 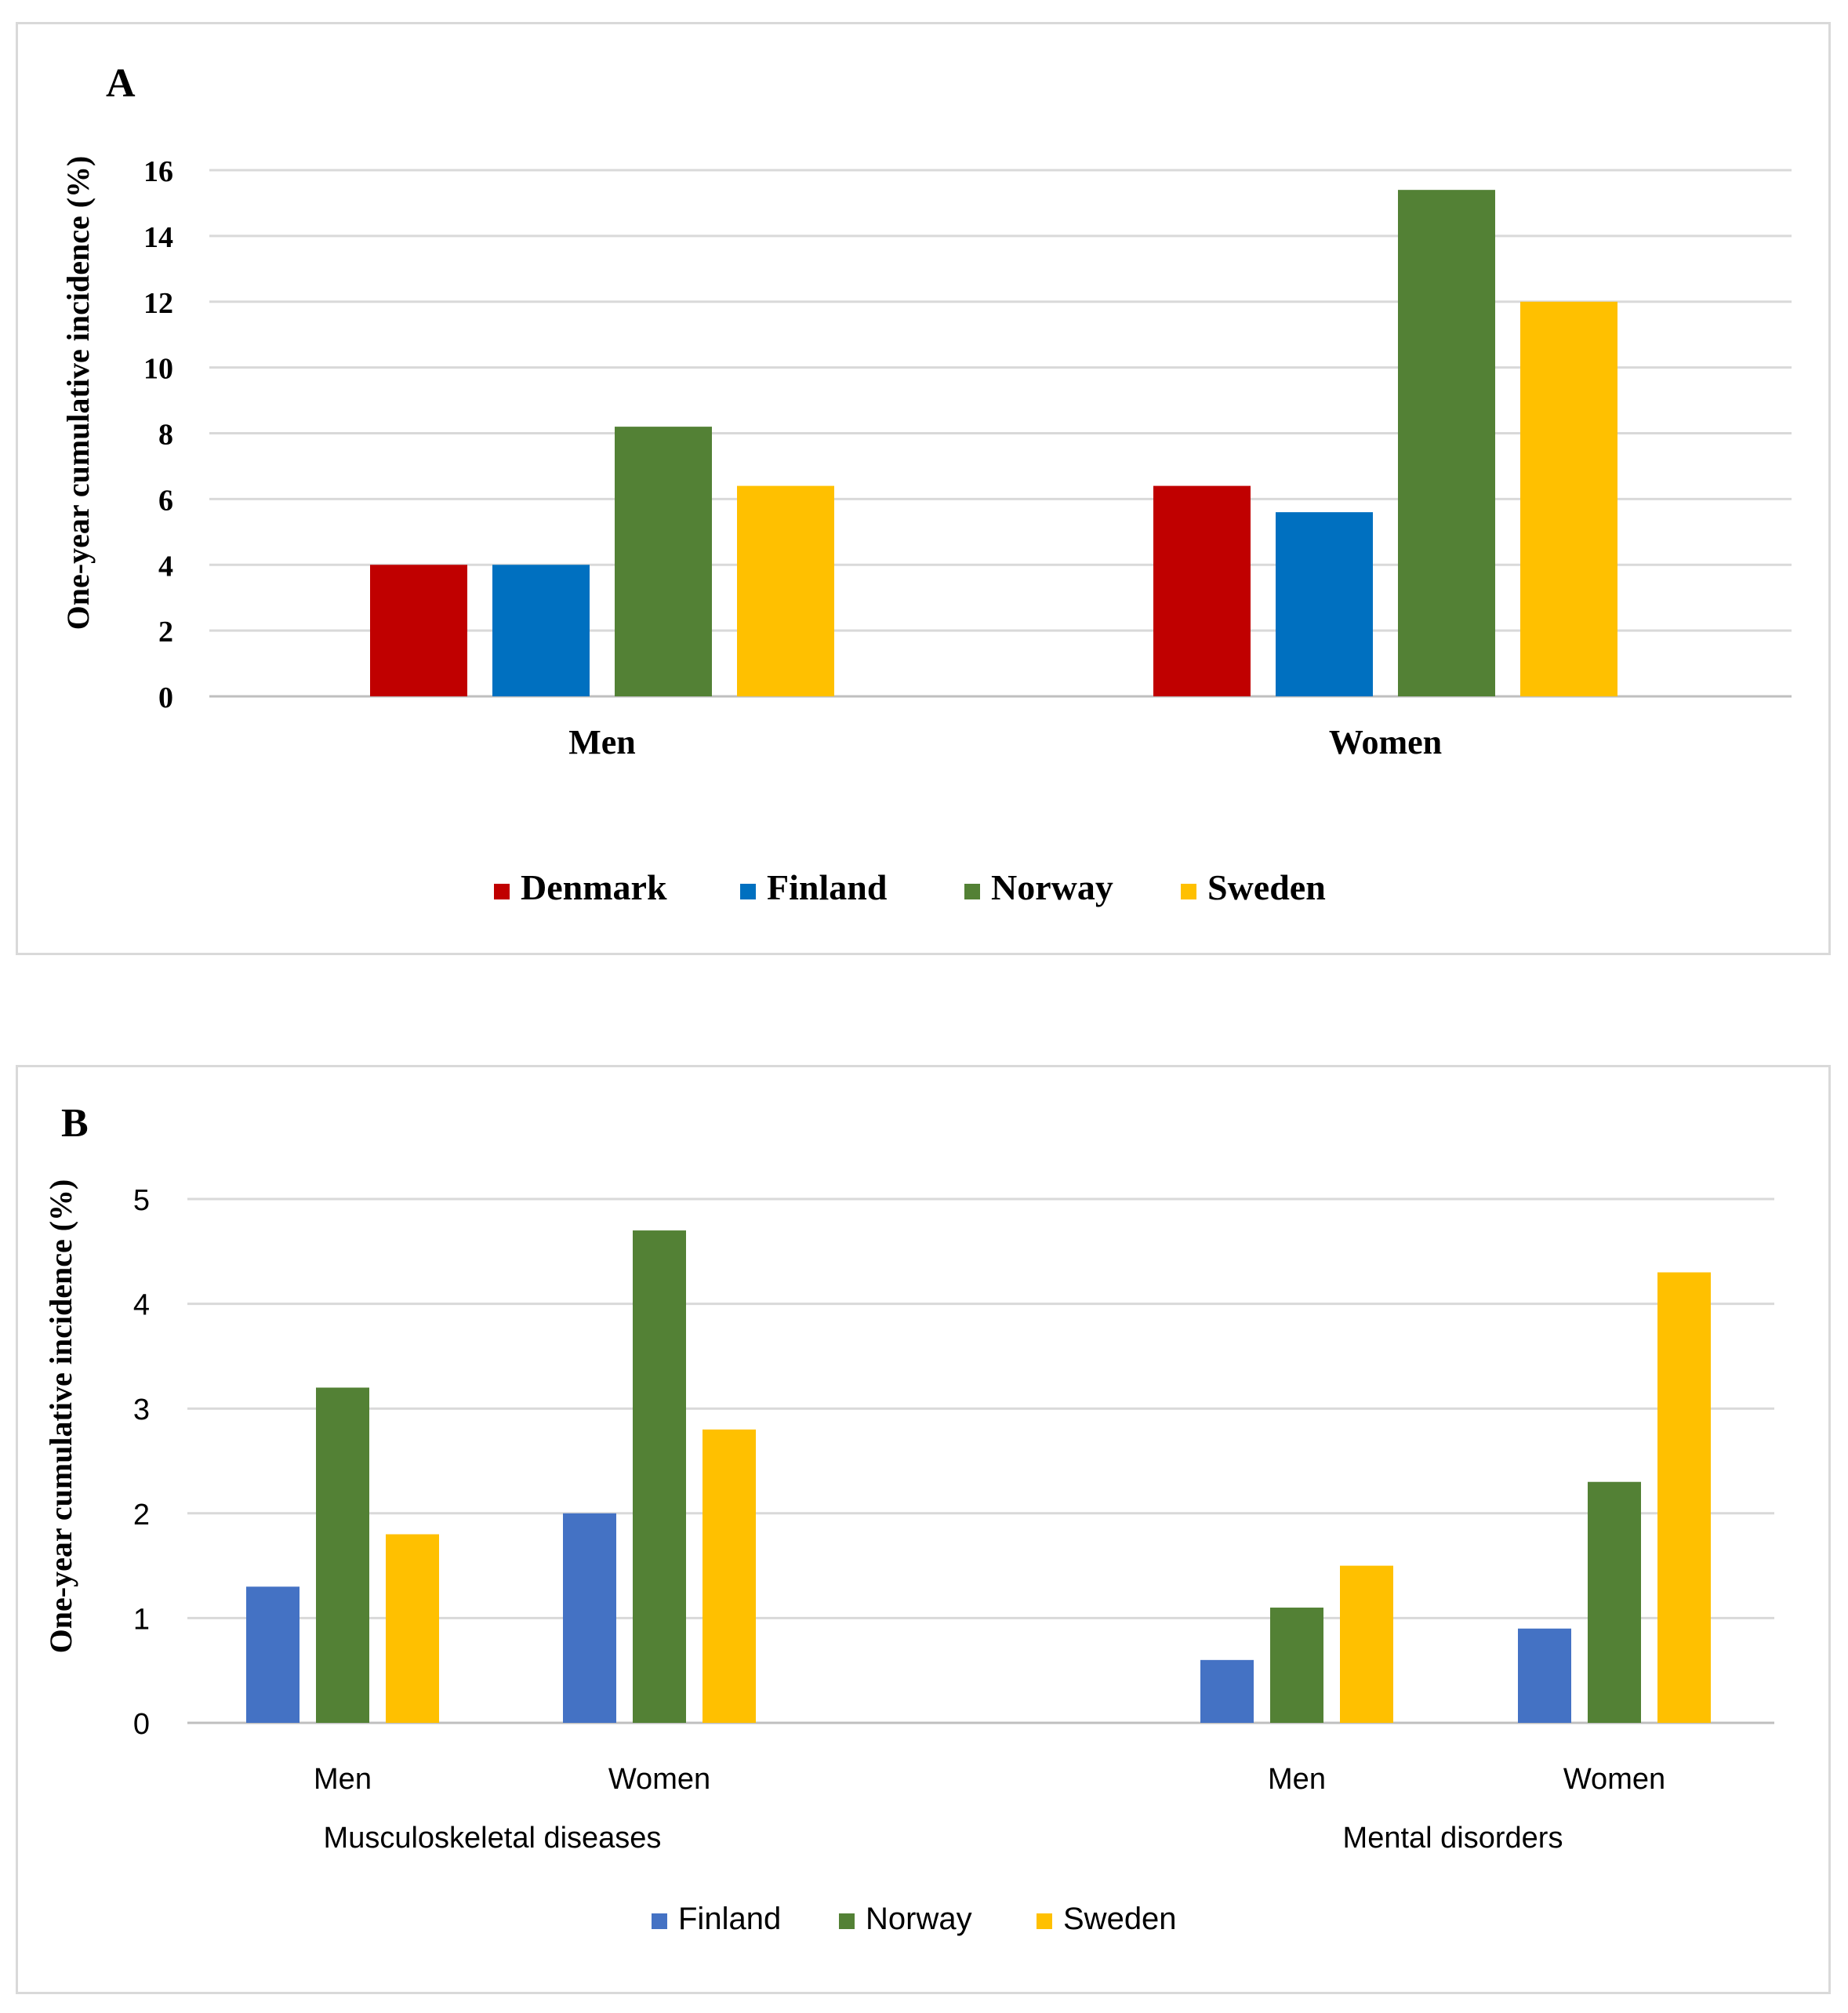 I want to click on panel-label-b: B, so click(x=75, y=1123).